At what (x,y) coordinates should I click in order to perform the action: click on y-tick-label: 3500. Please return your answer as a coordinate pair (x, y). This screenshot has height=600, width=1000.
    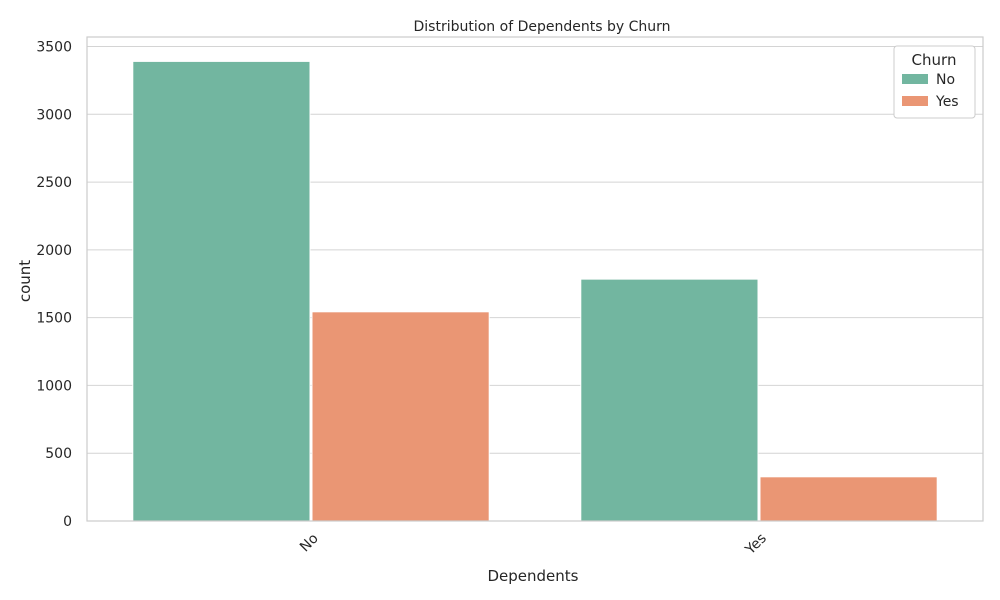
    Looking at the image, I should click on (54, 47).